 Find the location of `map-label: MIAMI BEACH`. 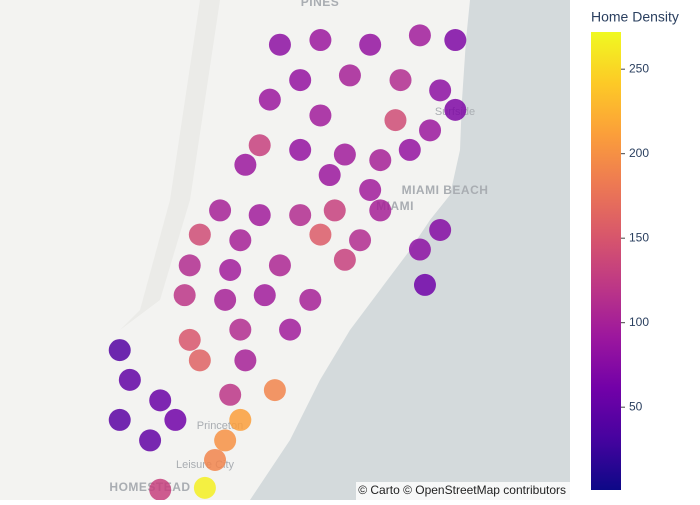

map-label: MIAMI BEACH is located at coordinates (445, 190).